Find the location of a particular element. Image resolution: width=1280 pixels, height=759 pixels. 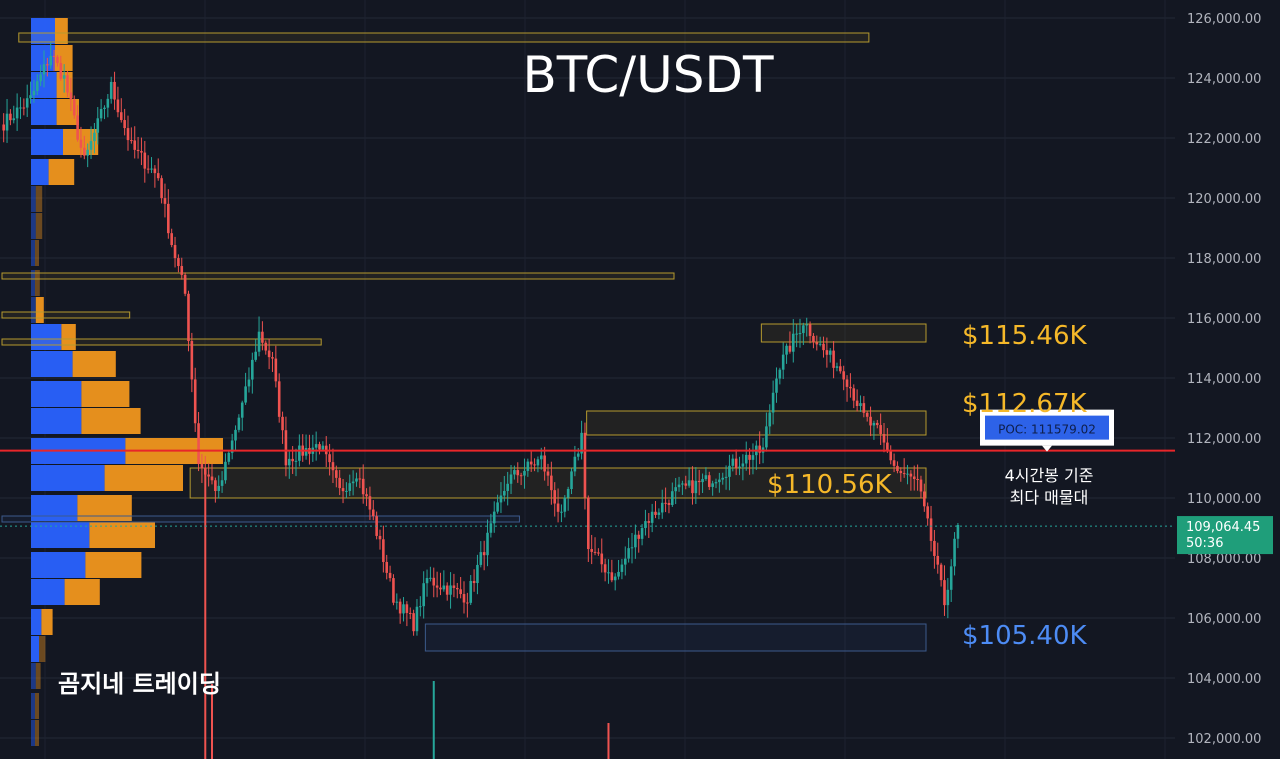

current-price-badge is located at coordinates (1225, 535).